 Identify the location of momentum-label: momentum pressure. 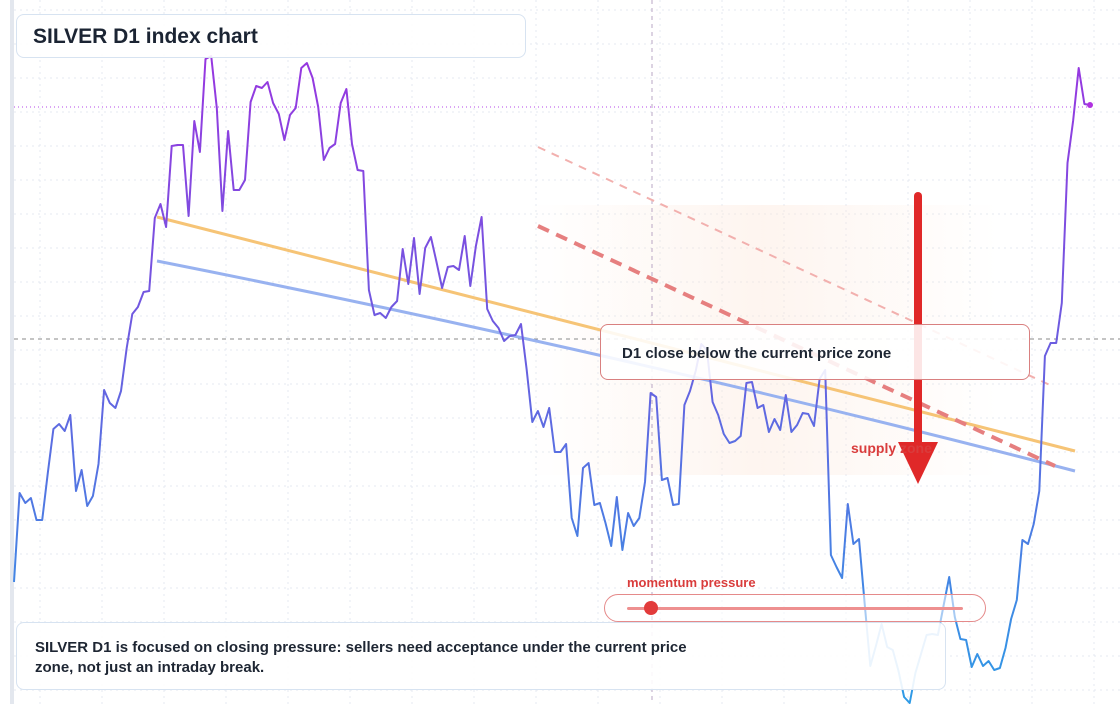
(691, 582).